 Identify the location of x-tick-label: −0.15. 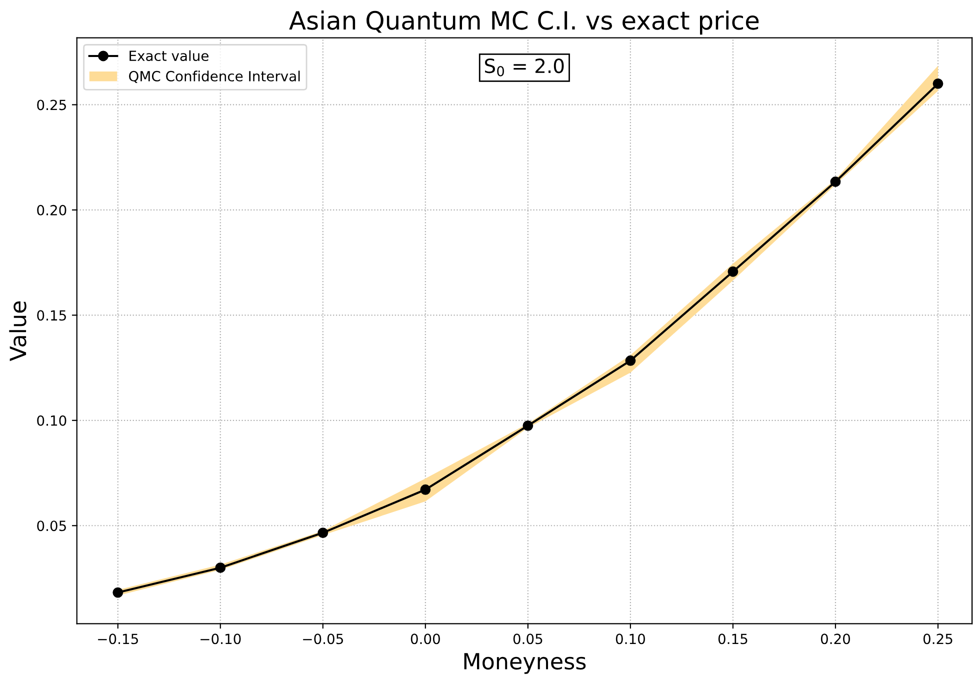
(118, 639).